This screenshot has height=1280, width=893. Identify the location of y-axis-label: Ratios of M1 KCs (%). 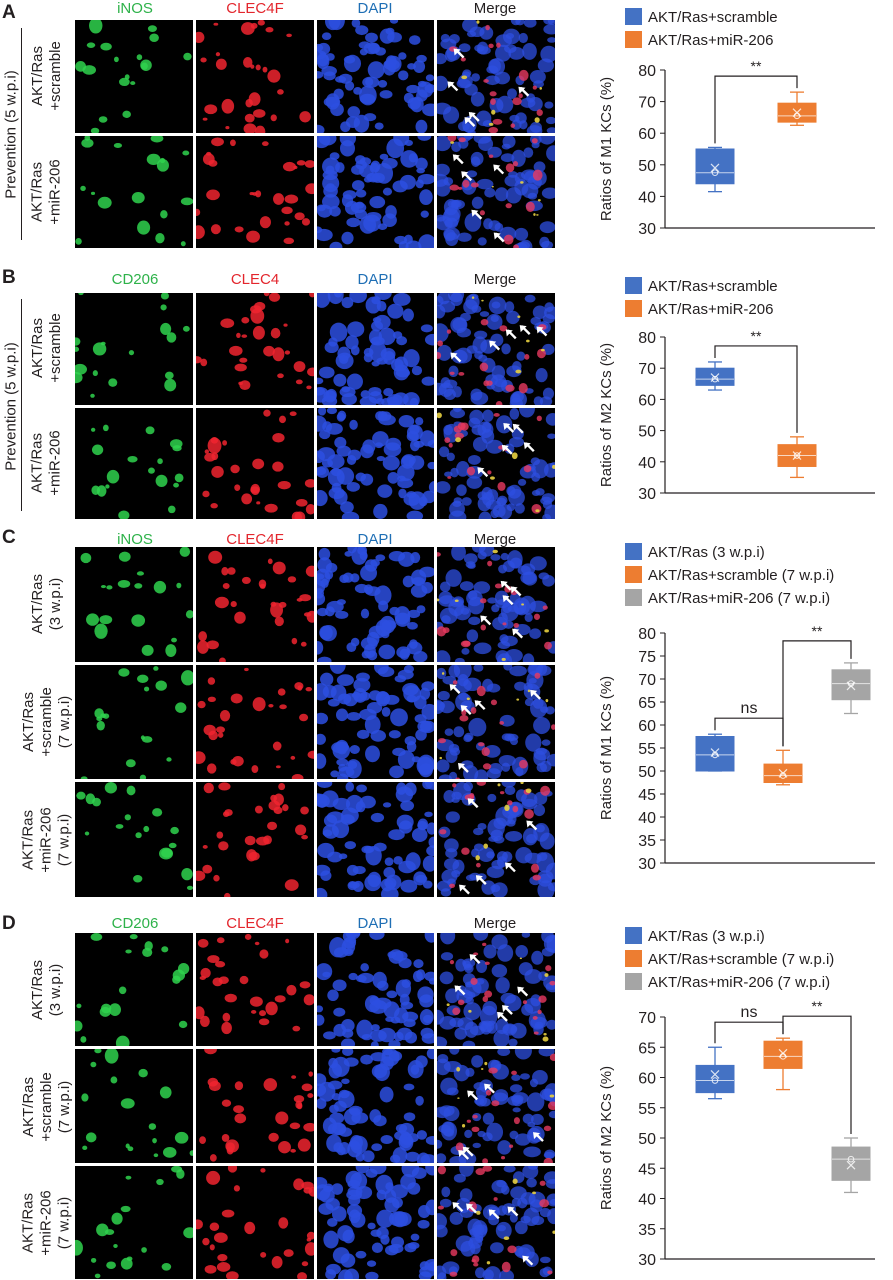
(606, 149).